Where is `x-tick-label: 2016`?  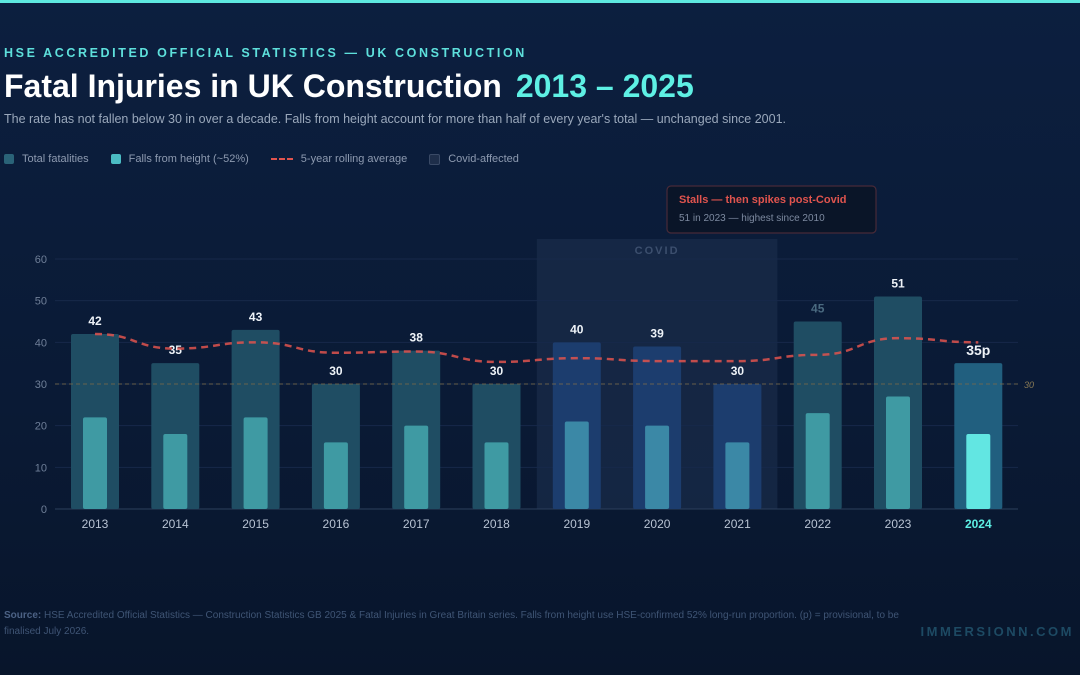 x-tick-label: 2016 is located at coordinates (336, 524).